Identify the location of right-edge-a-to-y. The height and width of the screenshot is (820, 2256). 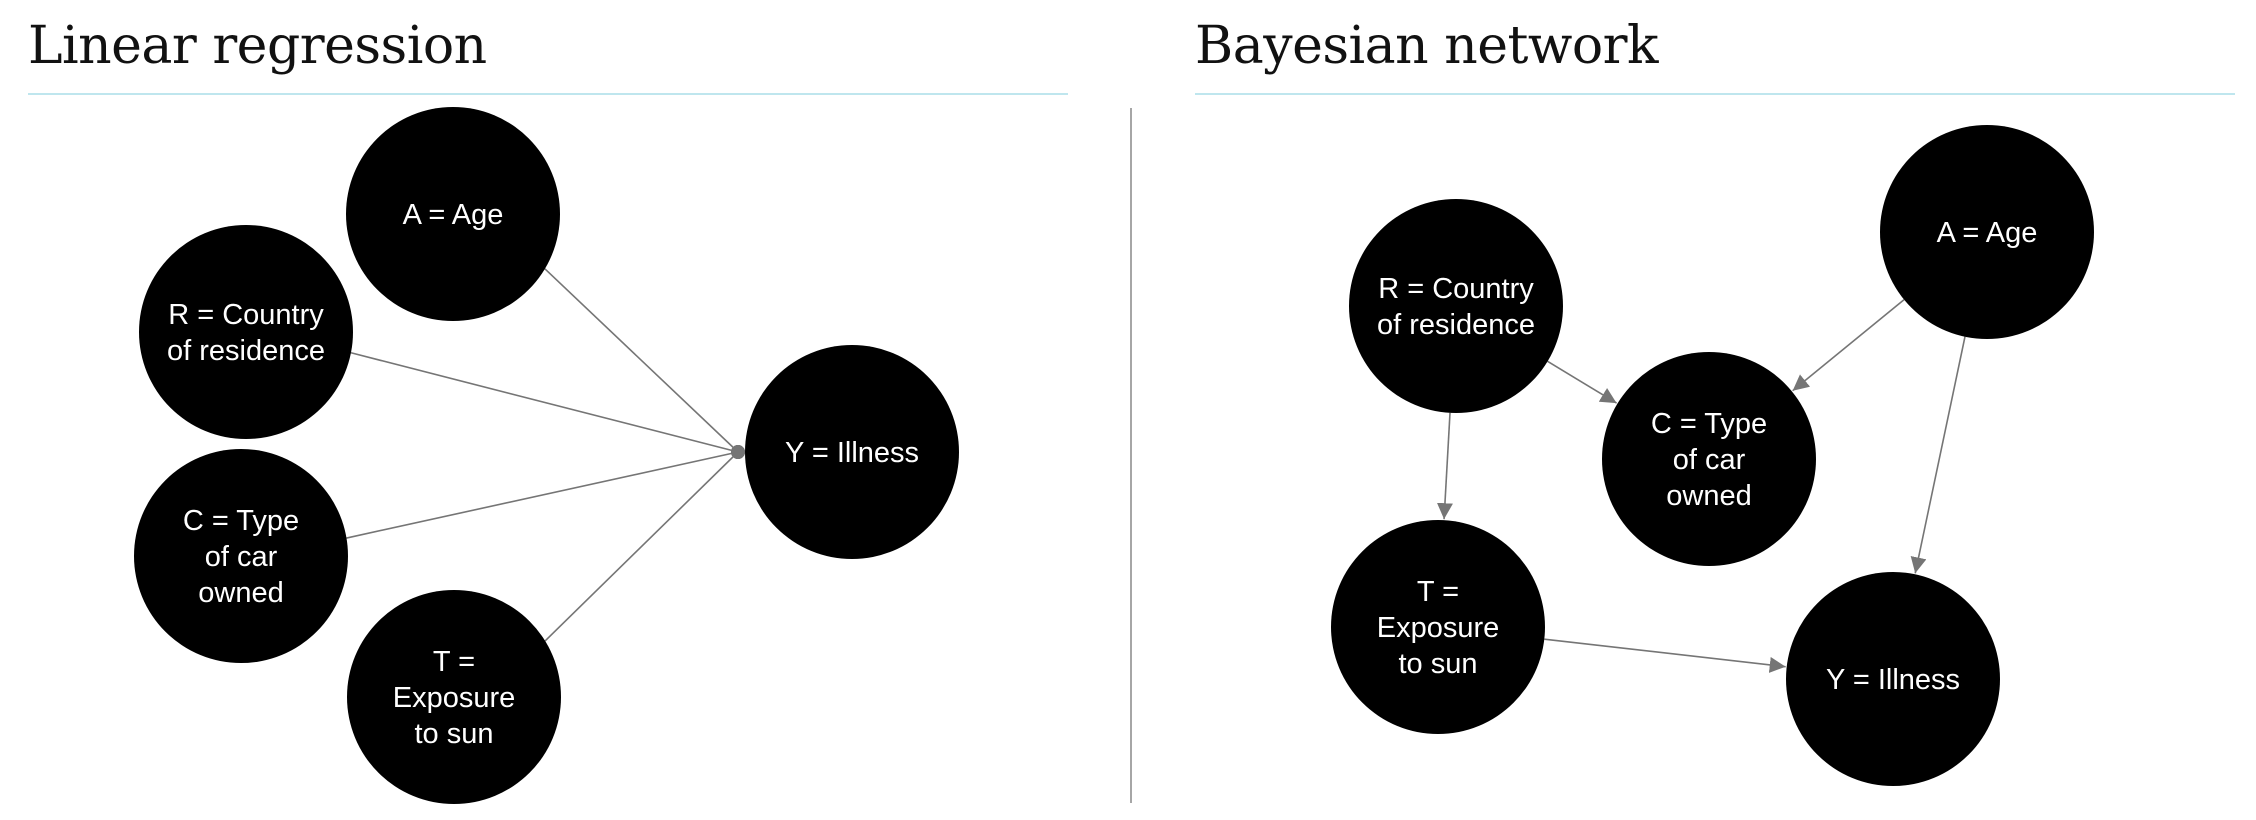
(1938, 455).